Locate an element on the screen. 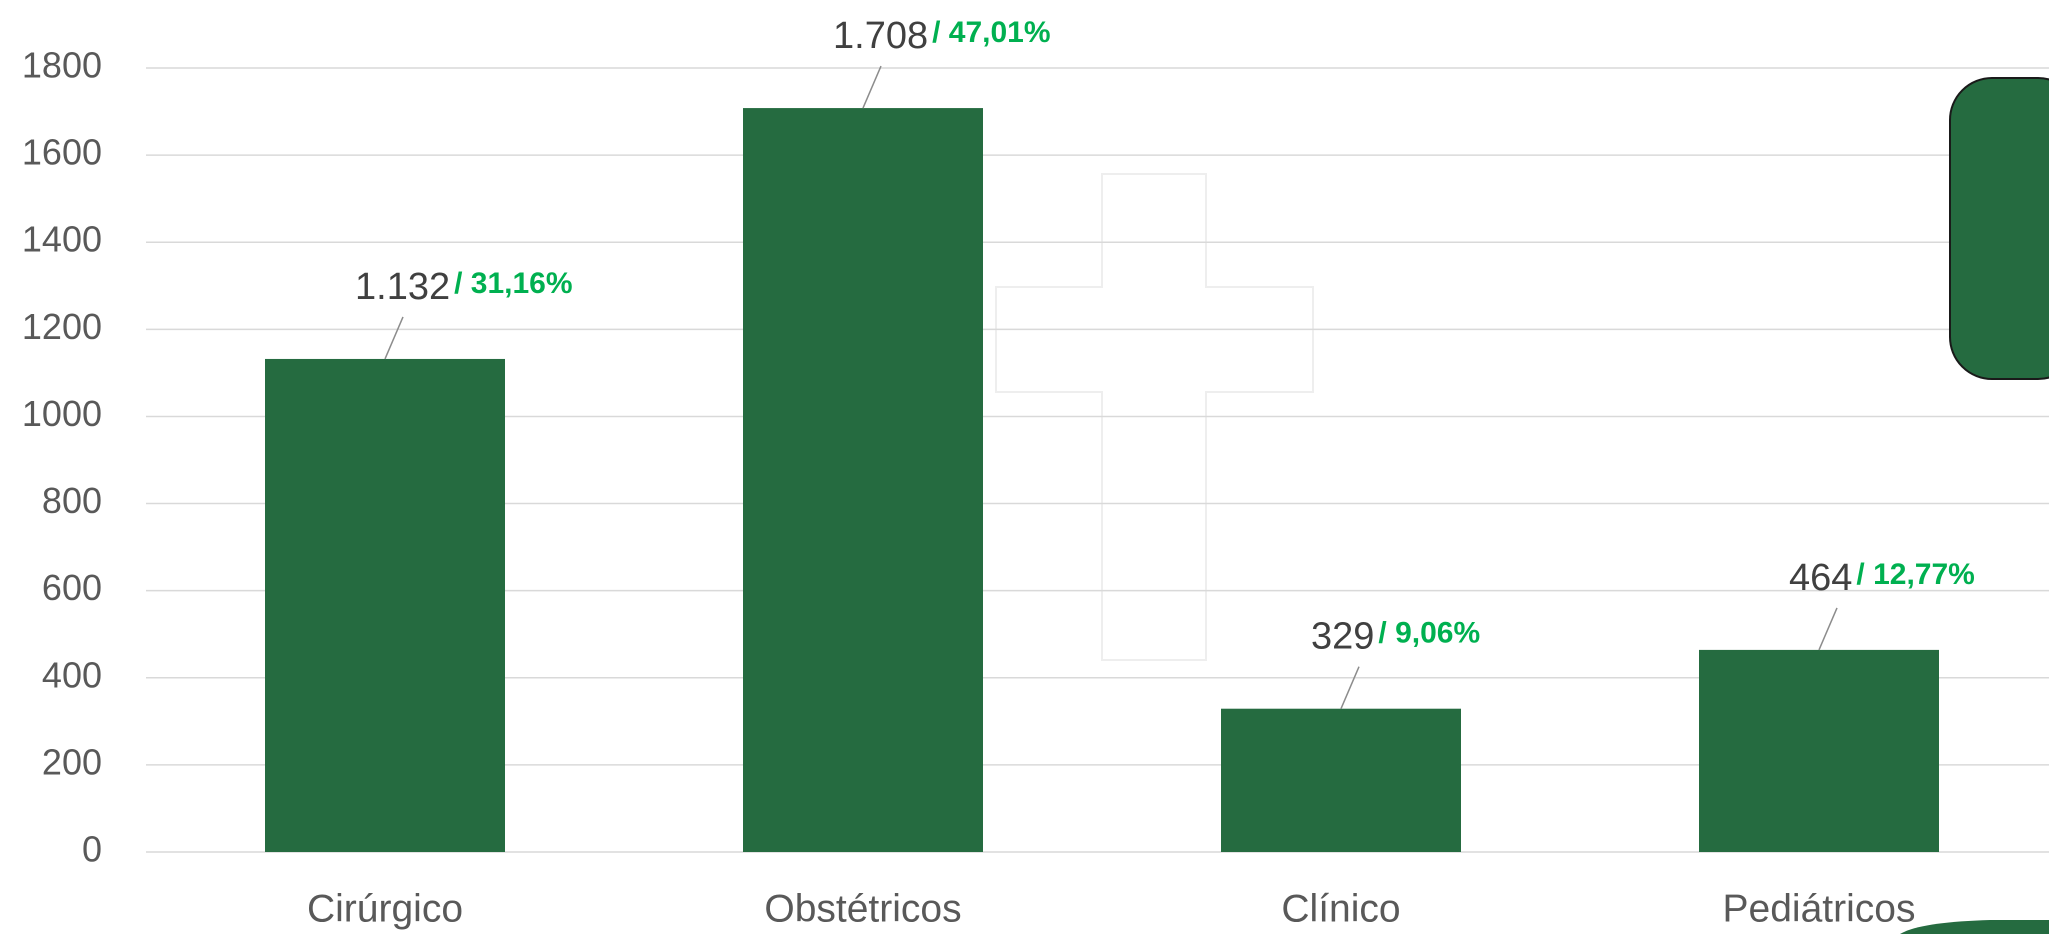 This screenshot has height=934, width=2049. corner-decoration is located at coordinates (1974, 927).